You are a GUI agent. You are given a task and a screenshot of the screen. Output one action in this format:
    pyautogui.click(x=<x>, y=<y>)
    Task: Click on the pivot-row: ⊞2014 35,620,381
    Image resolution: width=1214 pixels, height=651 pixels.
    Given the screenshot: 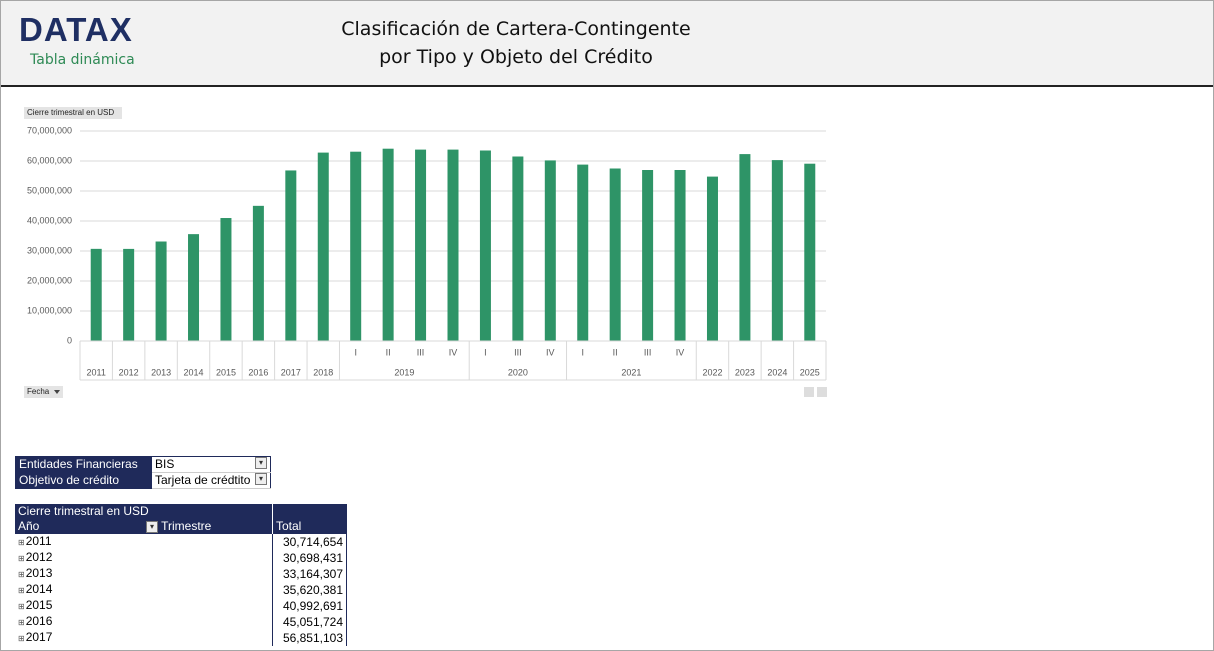 What is the action you would take?
    pyautogui.click(x=181, y=590)
    